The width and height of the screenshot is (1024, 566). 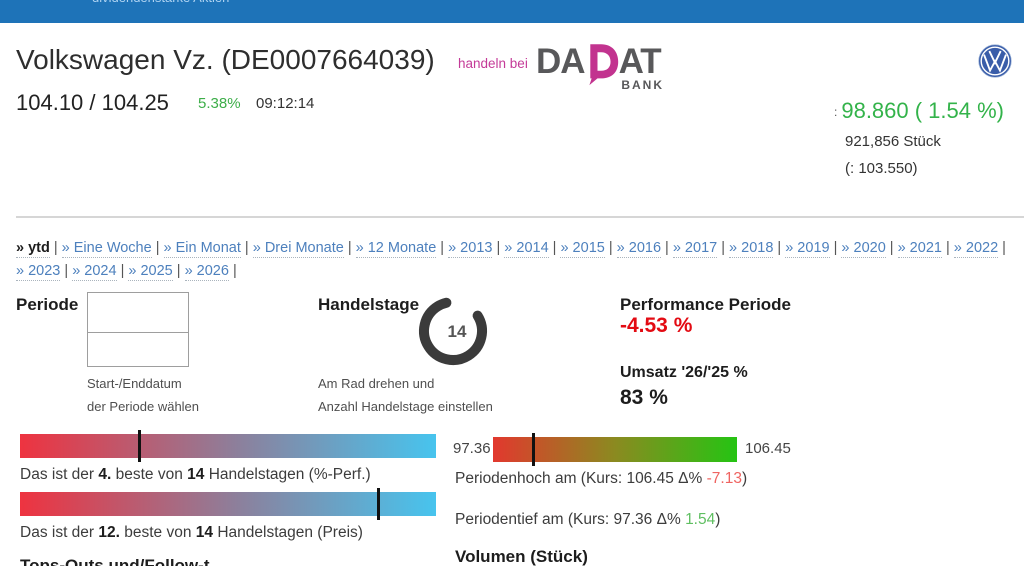 I want to click on period-option: » 12 Monate, so click(x=396, y=249).